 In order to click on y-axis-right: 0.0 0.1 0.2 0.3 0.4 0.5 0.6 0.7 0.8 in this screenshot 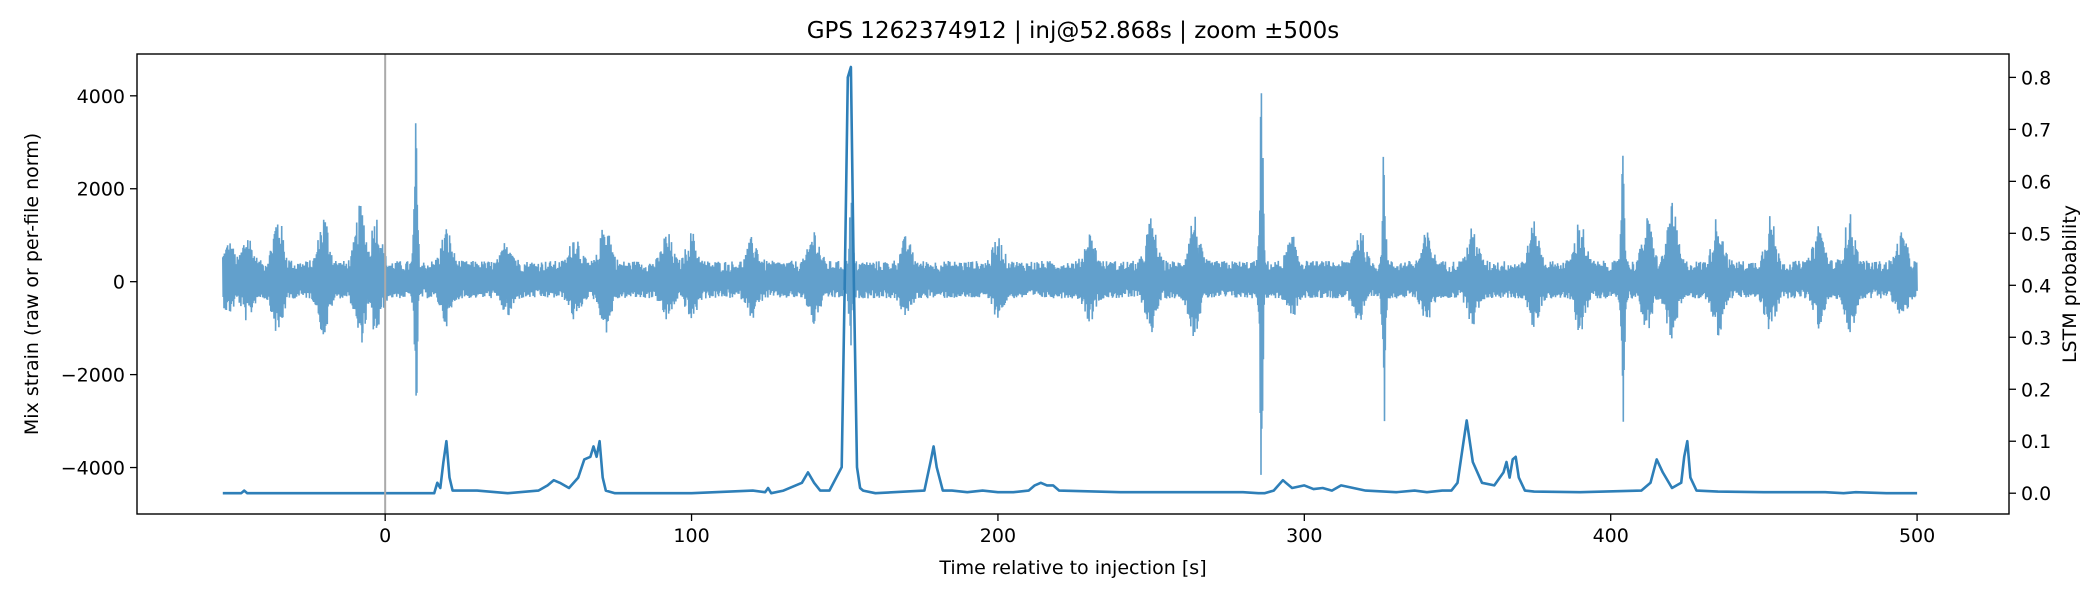, I will do `click(2030, 286)`.